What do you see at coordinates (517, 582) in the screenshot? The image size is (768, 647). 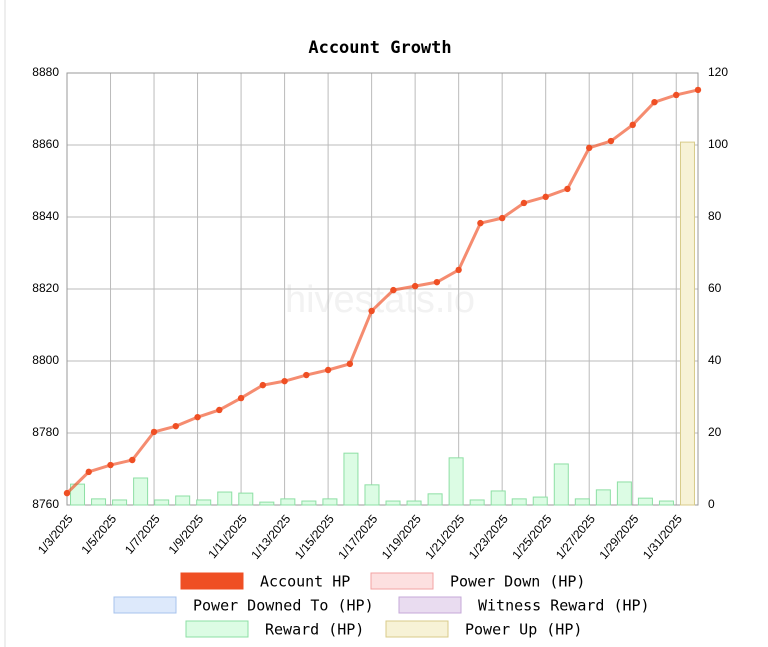 I see `legend-label: Power Down (HP)` at bounding box center [517, 582].